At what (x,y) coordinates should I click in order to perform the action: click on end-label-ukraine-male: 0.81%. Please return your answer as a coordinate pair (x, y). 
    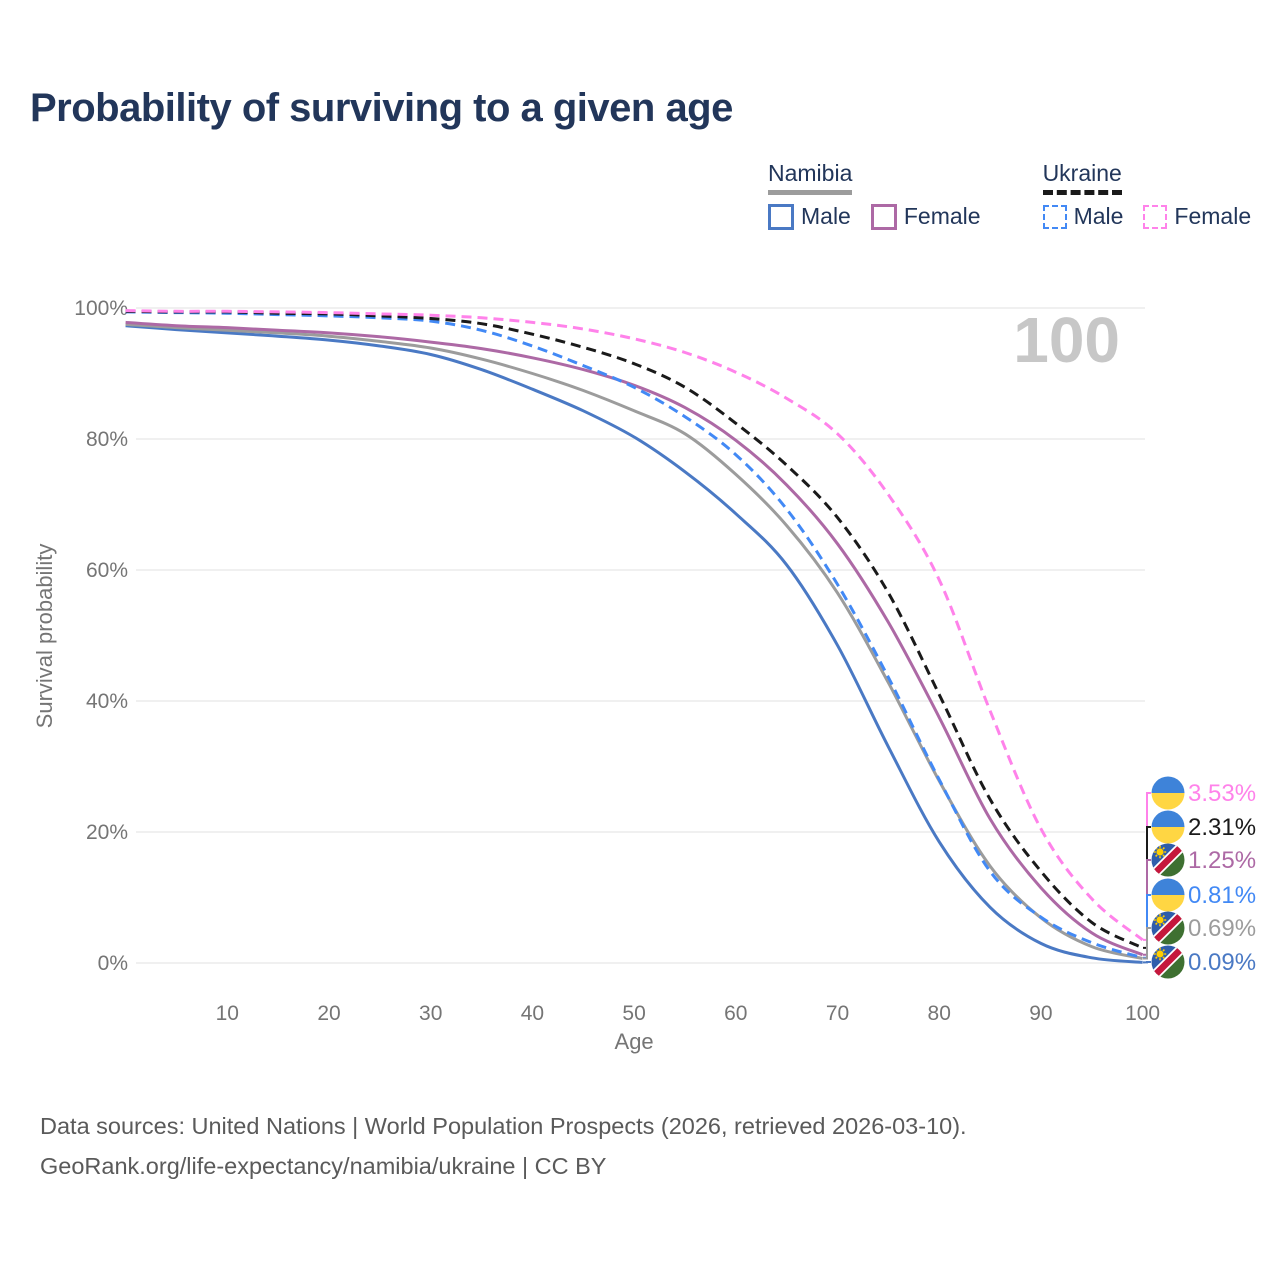
    Looking at the image, I should click on (1203, 895).